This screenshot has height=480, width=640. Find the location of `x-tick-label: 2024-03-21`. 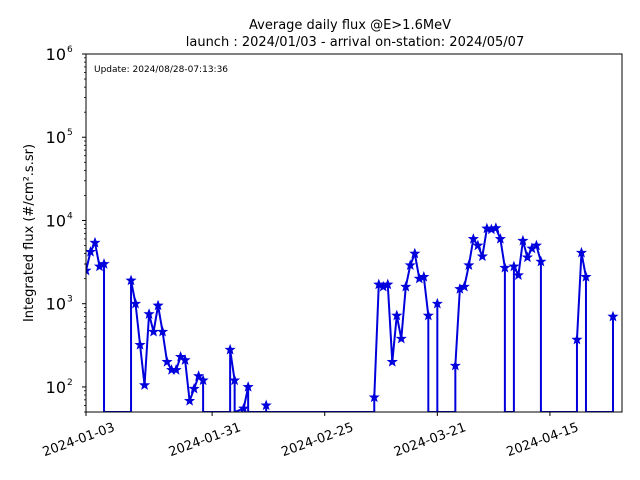

x-tick-label: 2024-03-21 is located at coordinates (430, 440).